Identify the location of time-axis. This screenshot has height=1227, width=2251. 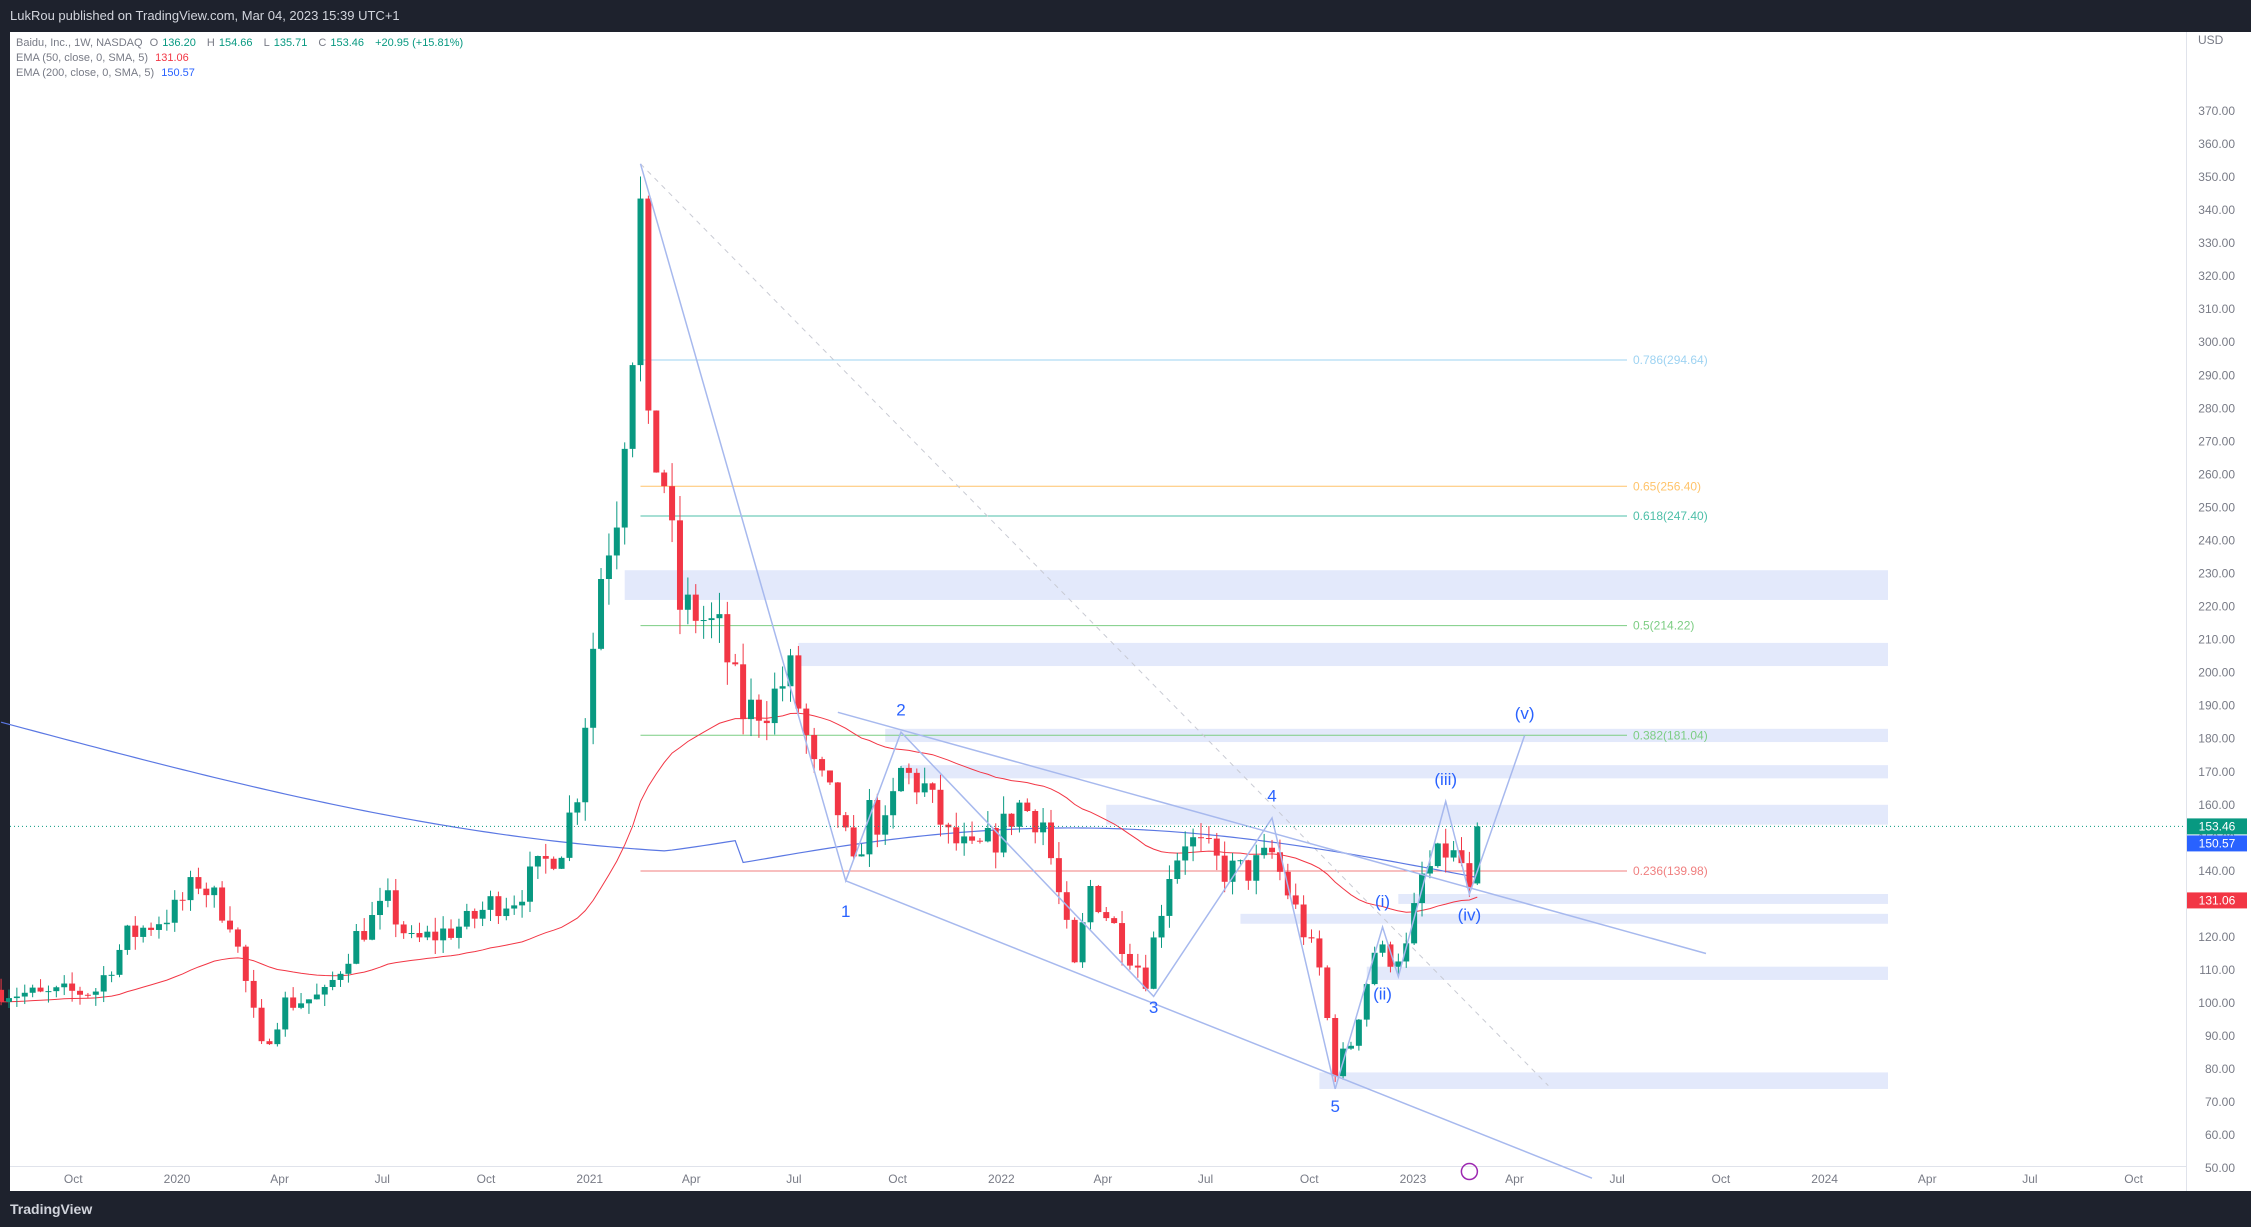
(1098, 1179).